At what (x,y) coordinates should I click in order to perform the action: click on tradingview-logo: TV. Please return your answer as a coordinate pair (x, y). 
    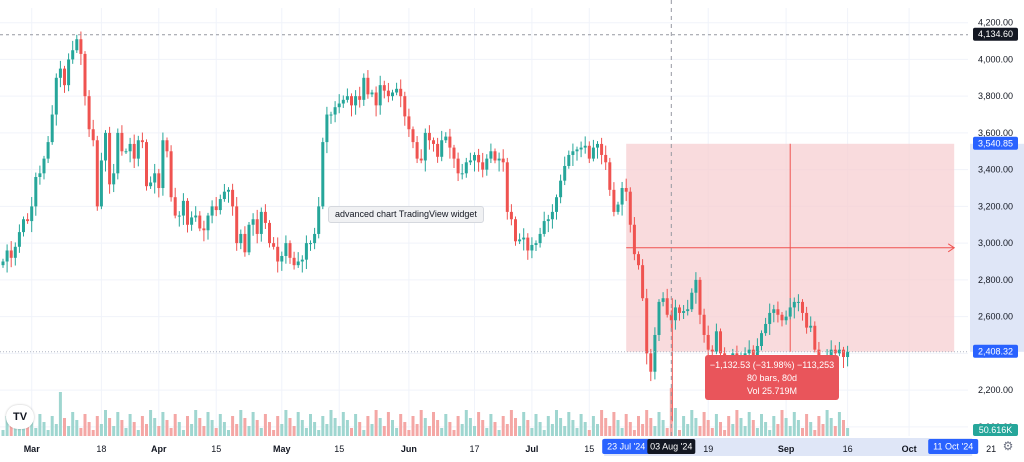
    Looking at the image, I should click on (20, 417).